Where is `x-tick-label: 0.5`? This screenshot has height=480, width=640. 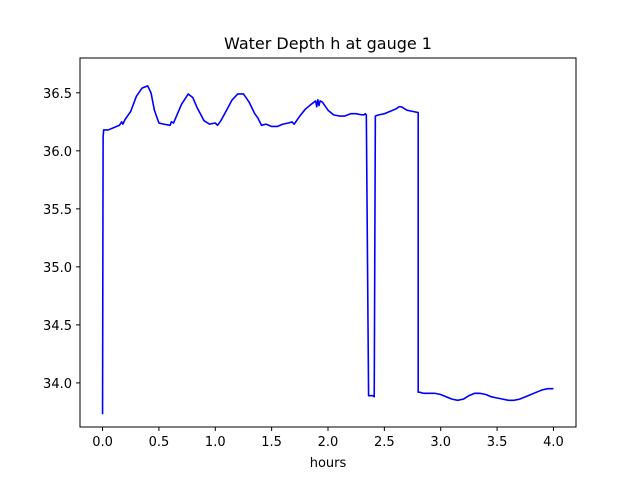
x-tick-label: 0.5 is located at coordinates (159, 442).